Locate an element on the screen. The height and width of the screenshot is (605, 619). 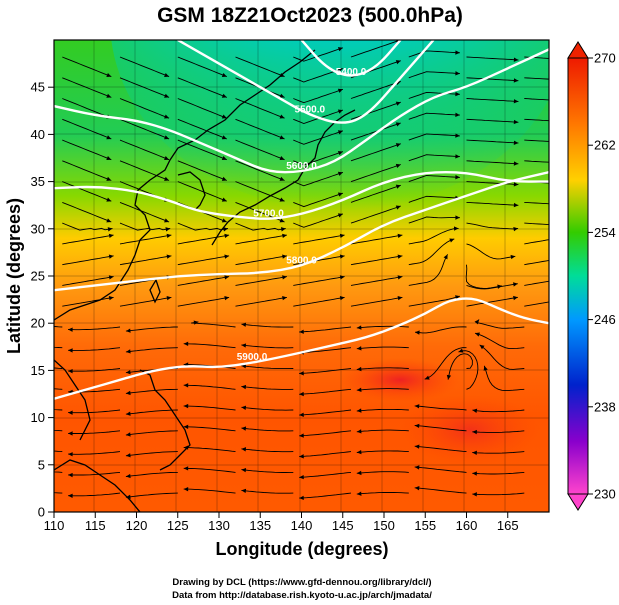
colorbar-tick-label: 254 is located at coordinates (605, 232).